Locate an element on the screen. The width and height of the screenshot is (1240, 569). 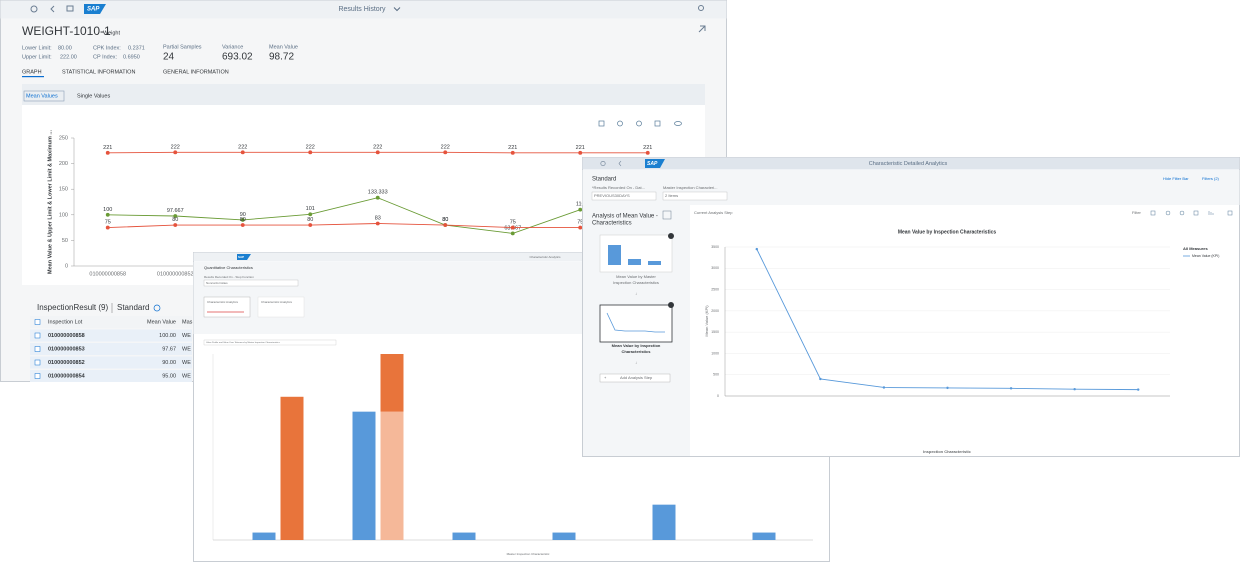
path-title: Analysis of Mean Value - is located at coordinates (625, 217).